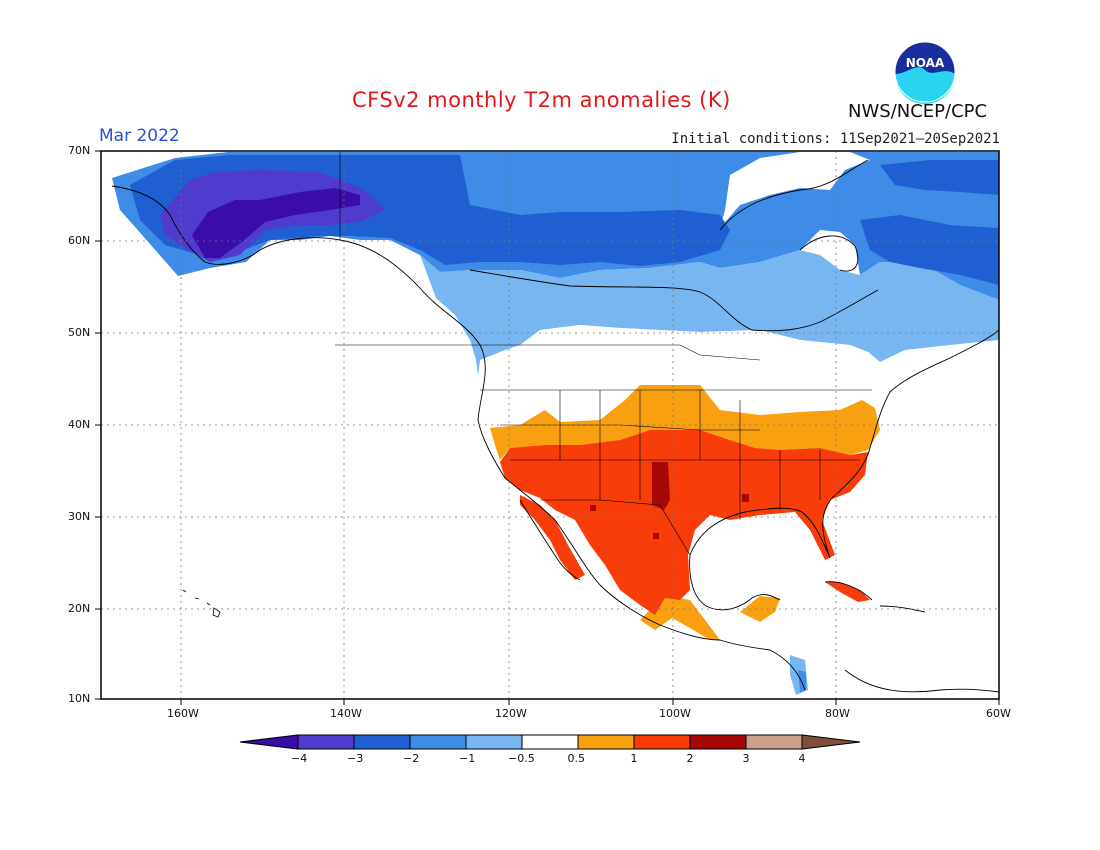  What do you see at coordinates (299, 758) in the screenshot?
I see `colorbar-label: −4` at bounding box center [299, 758].